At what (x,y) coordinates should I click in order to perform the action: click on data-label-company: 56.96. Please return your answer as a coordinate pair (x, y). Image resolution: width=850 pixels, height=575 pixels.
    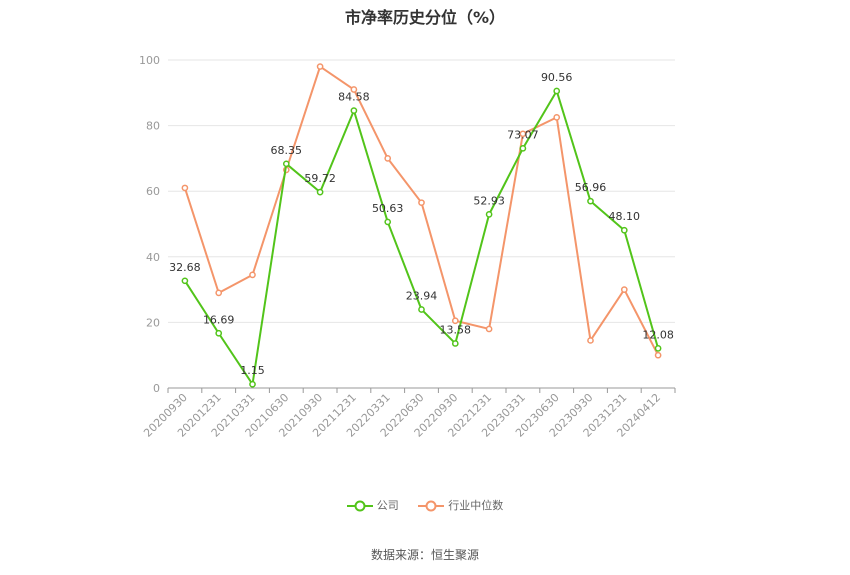
    Looking at the image, I should click on (591, 187).